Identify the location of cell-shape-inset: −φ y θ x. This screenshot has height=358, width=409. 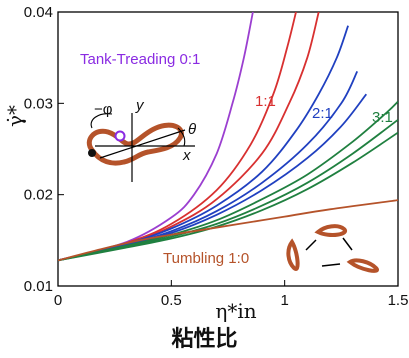
(141, 139).